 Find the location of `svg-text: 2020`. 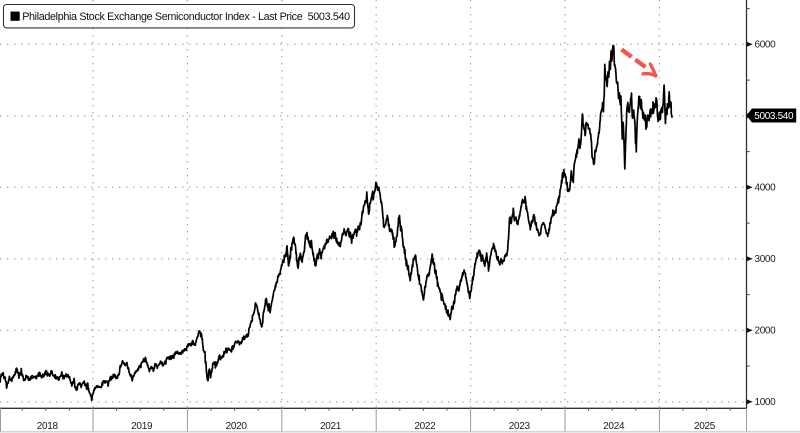

svg-text: 2020 is located at coordinates (237, 426).